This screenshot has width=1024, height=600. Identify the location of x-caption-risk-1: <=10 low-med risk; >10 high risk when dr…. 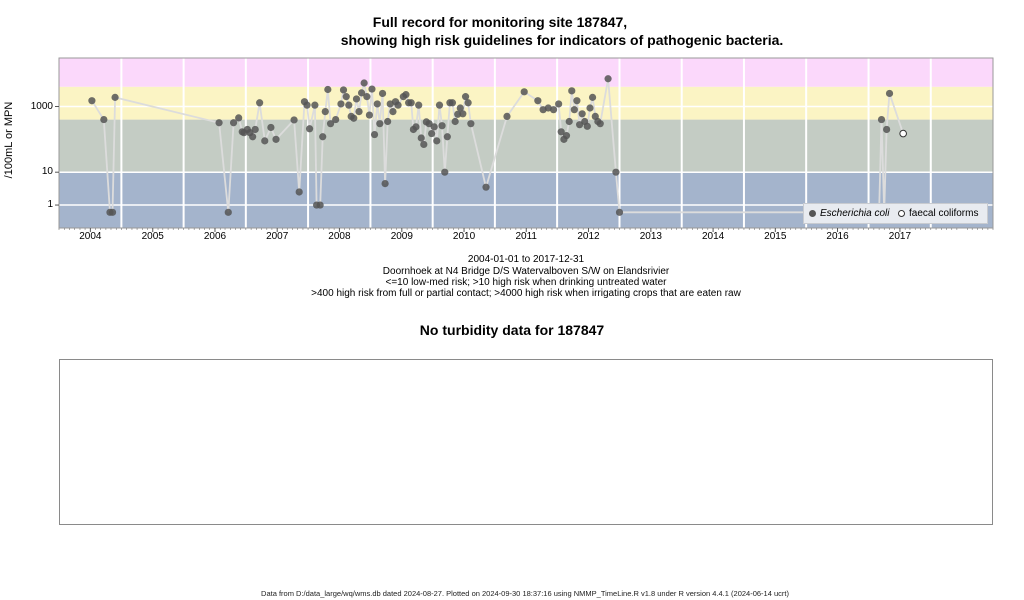
(526, 282).